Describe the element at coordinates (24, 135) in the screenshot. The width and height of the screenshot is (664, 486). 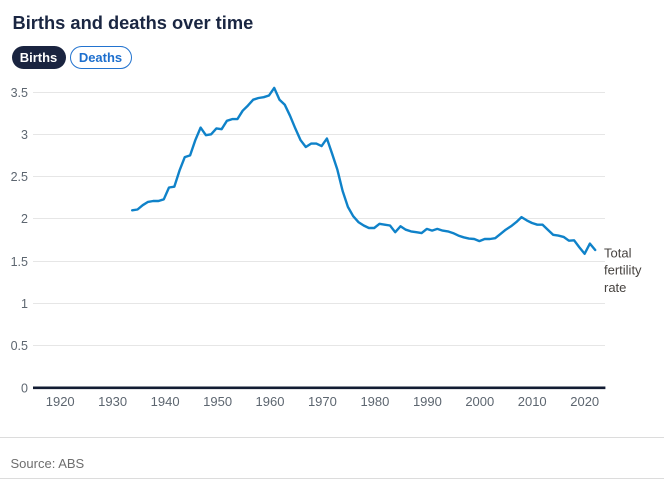
I see `svg-text: 3` at that location.